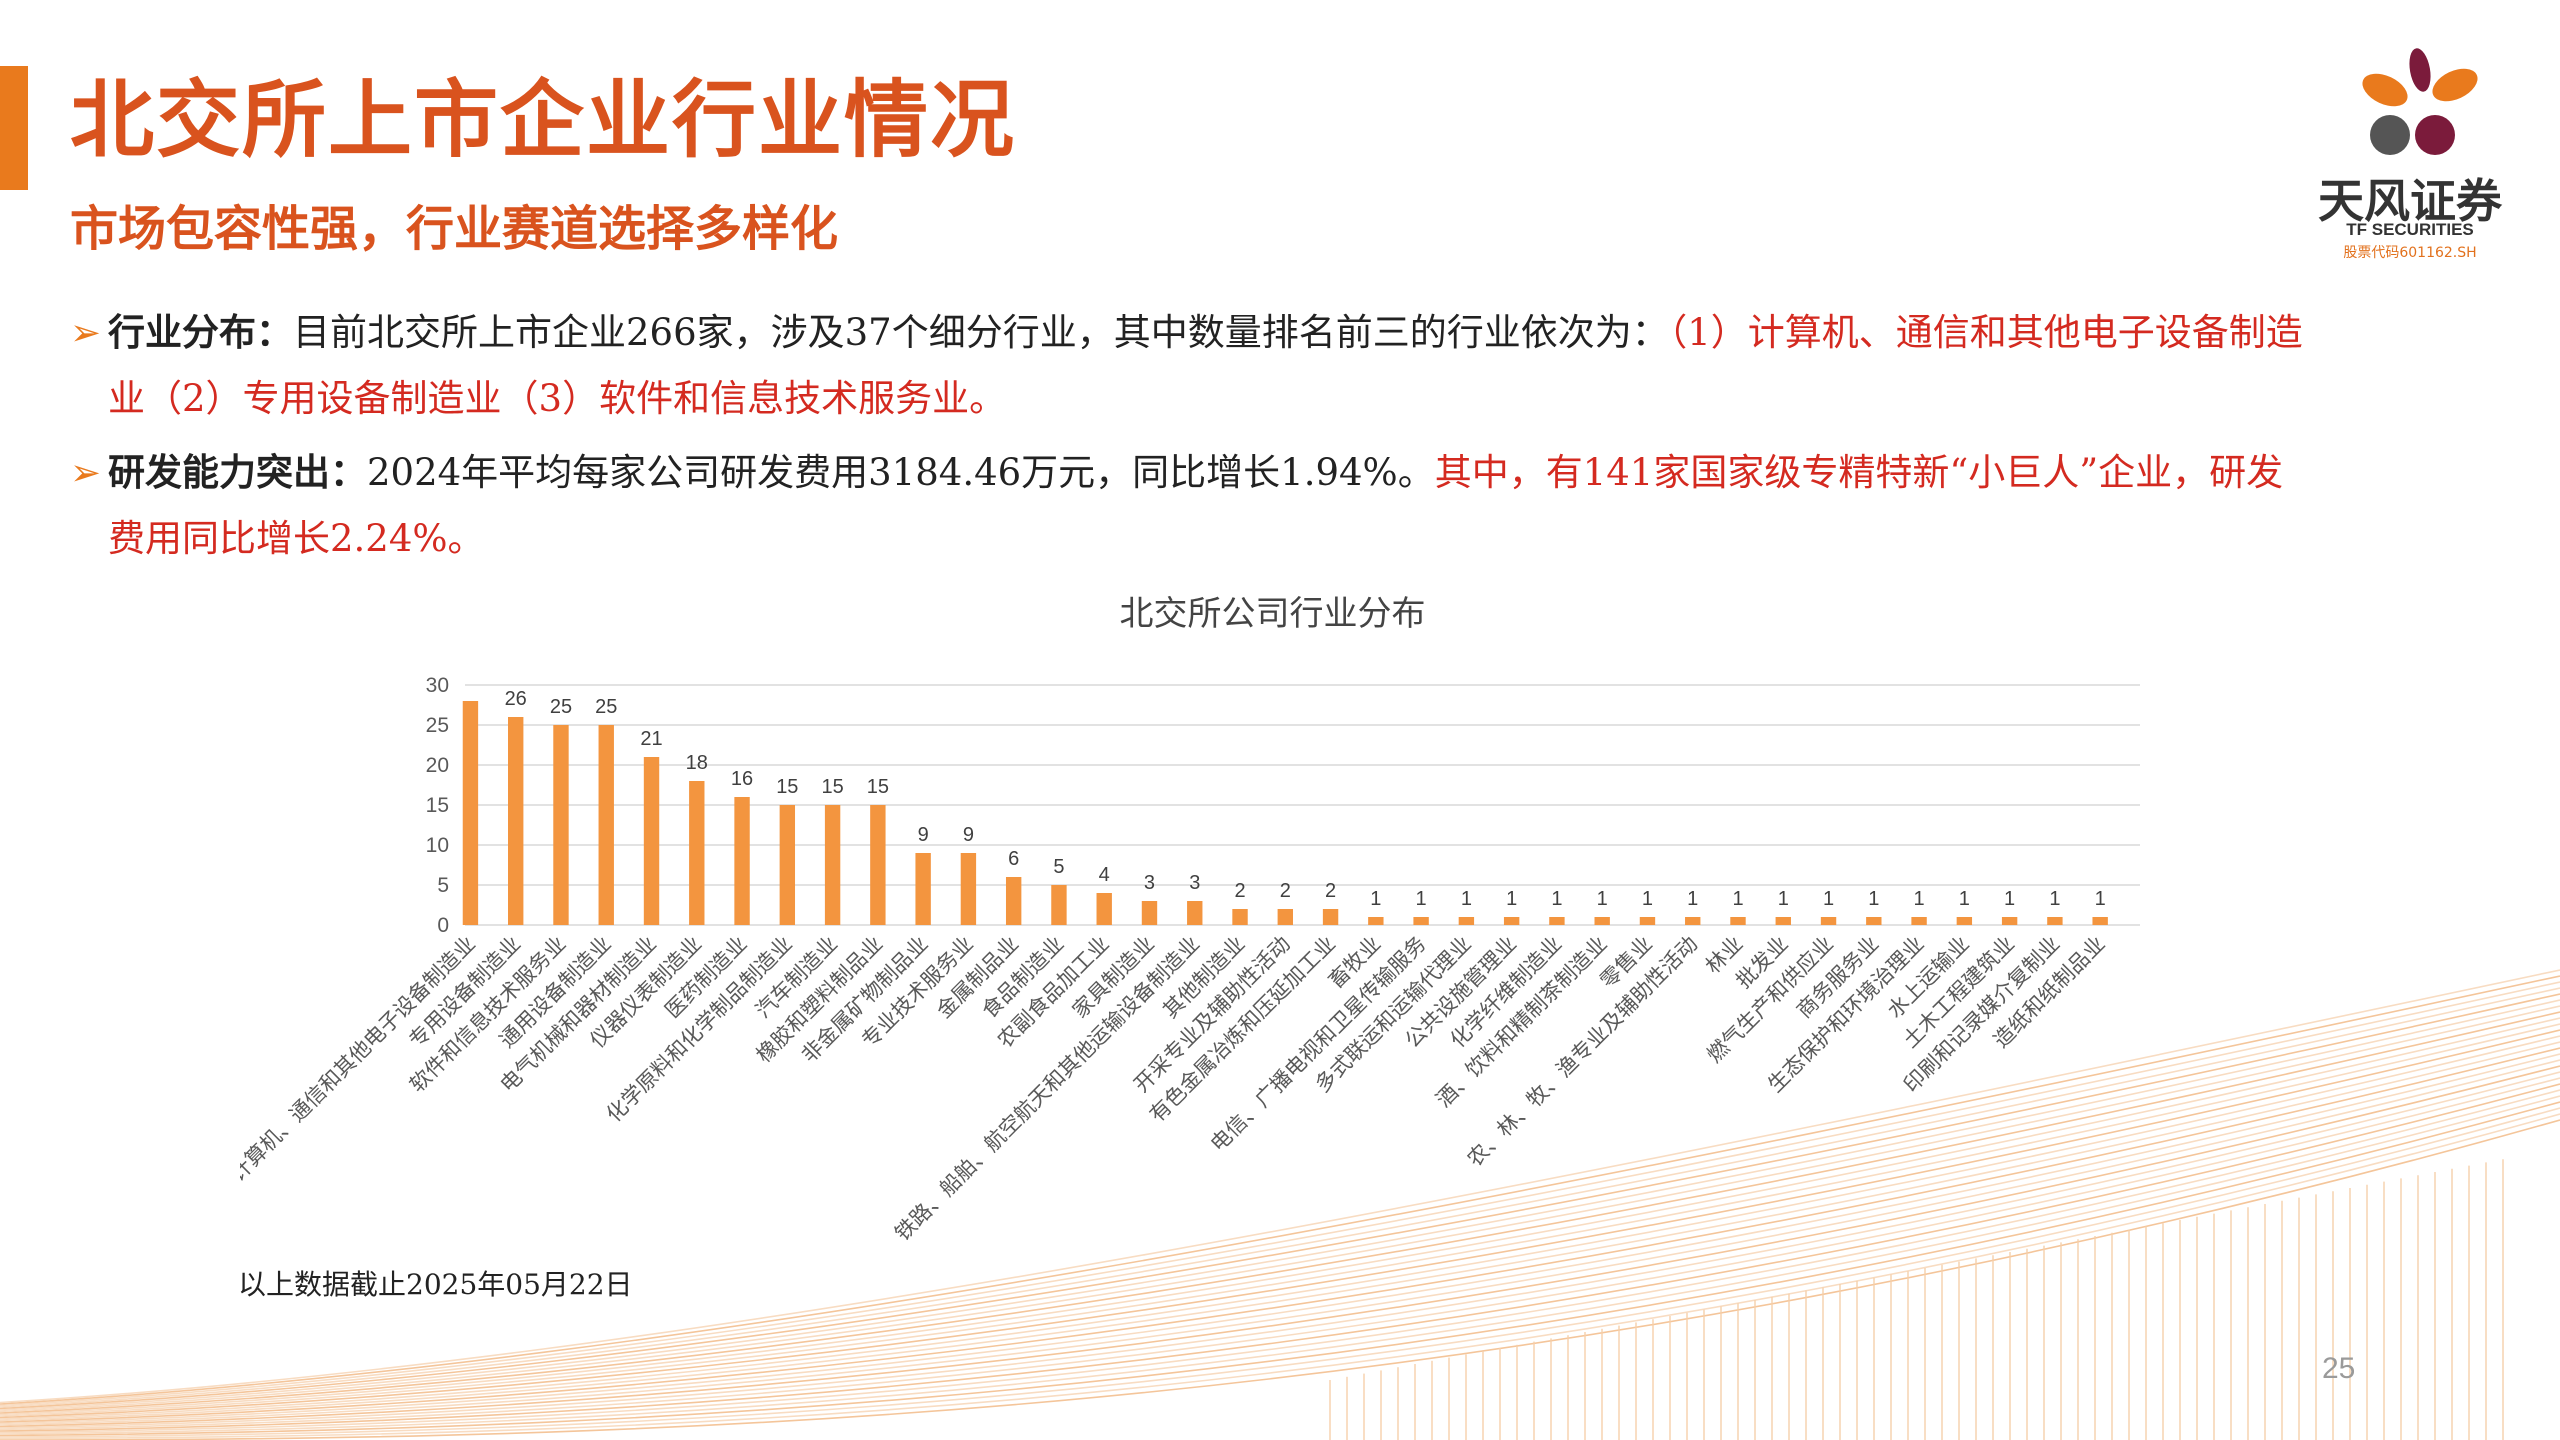  I want to click on page-number: 25, so click(2339, 1368).